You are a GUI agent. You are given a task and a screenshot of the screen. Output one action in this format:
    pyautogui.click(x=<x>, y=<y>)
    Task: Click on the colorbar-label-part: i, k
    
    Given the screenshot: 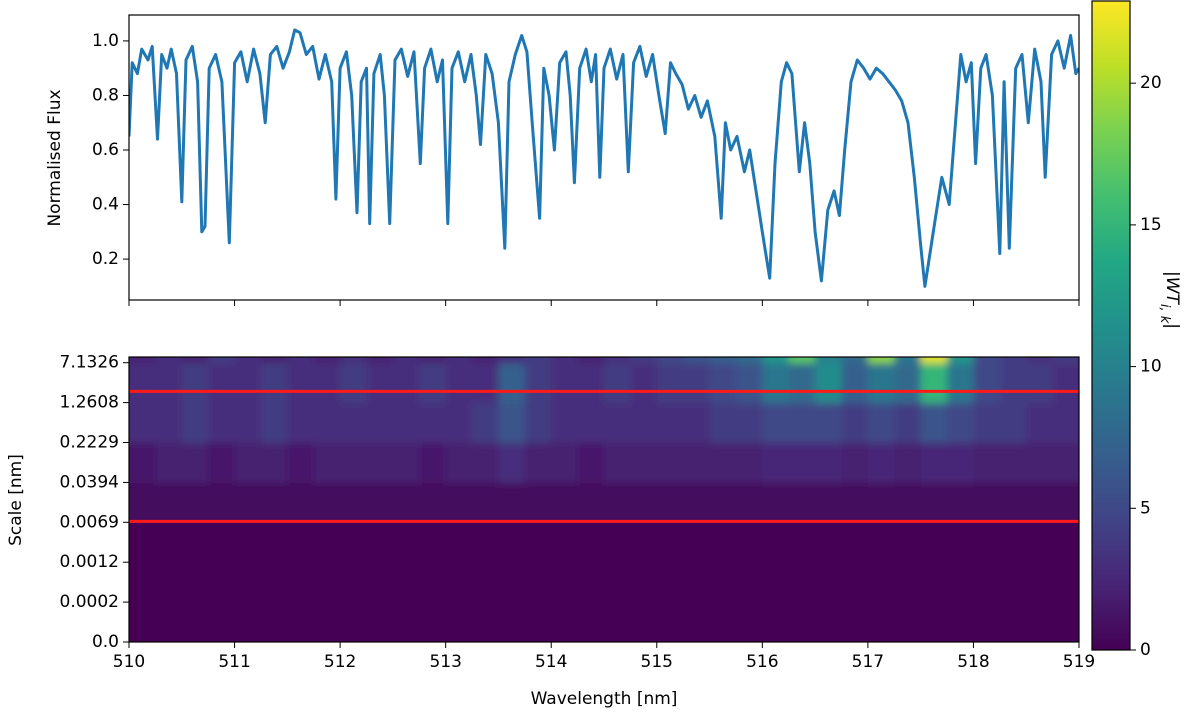 What is the action you would take?
    pyautogui.click(x=1164, y=314)
    